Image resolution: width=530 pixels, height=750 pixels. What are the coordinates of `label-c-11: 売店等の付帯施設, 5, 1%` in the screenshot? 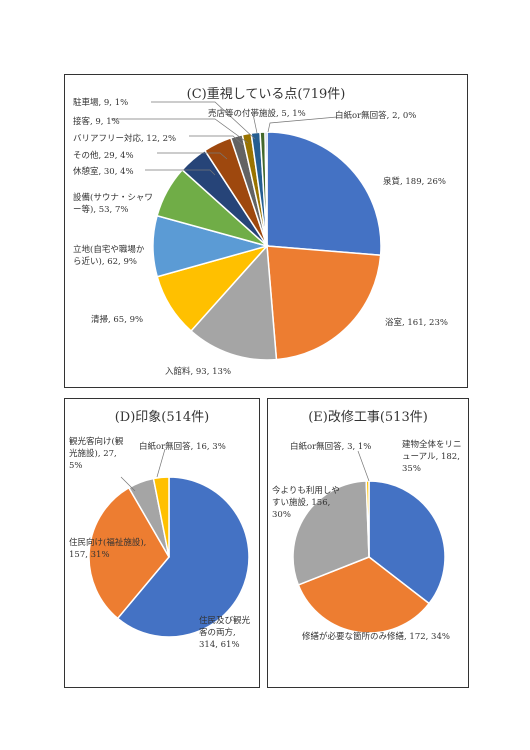 It's located at (257, 114).